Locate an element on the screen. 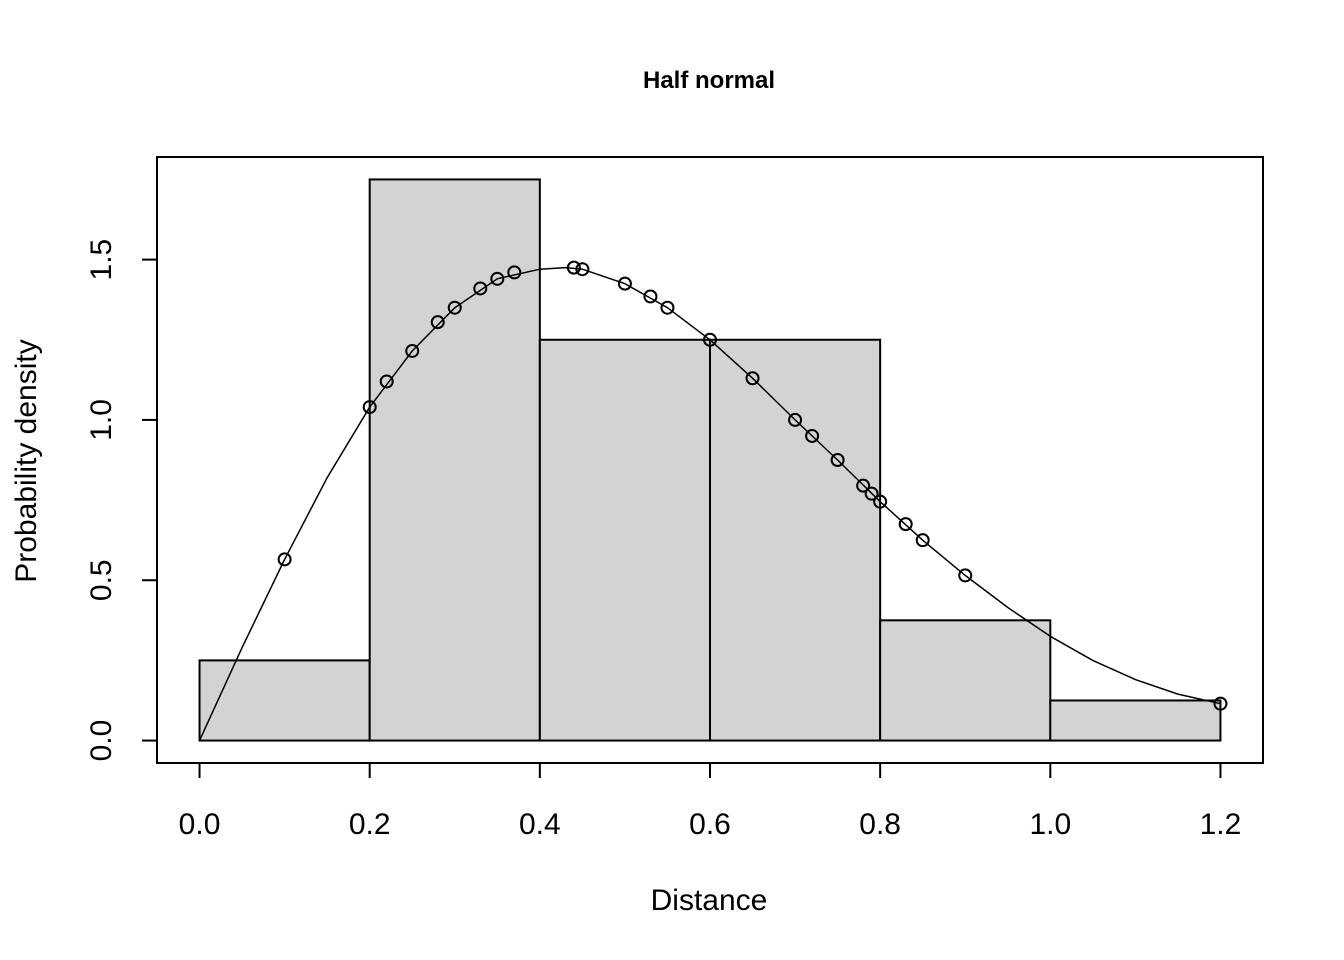  x-tick-label: 0.2 is located at coordinates (370, 824).